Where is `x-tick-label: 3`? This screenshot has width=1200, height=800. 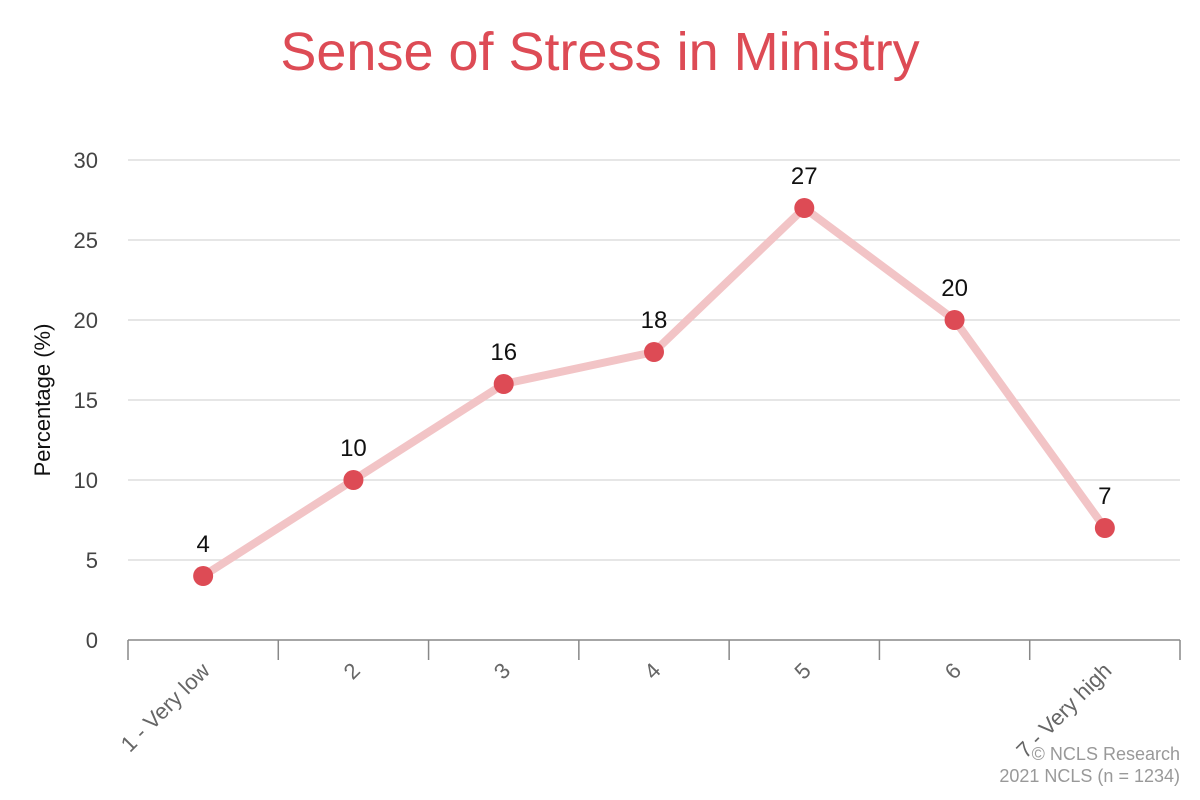 x-tick-label: 3 is located at coordinates (502, 671).